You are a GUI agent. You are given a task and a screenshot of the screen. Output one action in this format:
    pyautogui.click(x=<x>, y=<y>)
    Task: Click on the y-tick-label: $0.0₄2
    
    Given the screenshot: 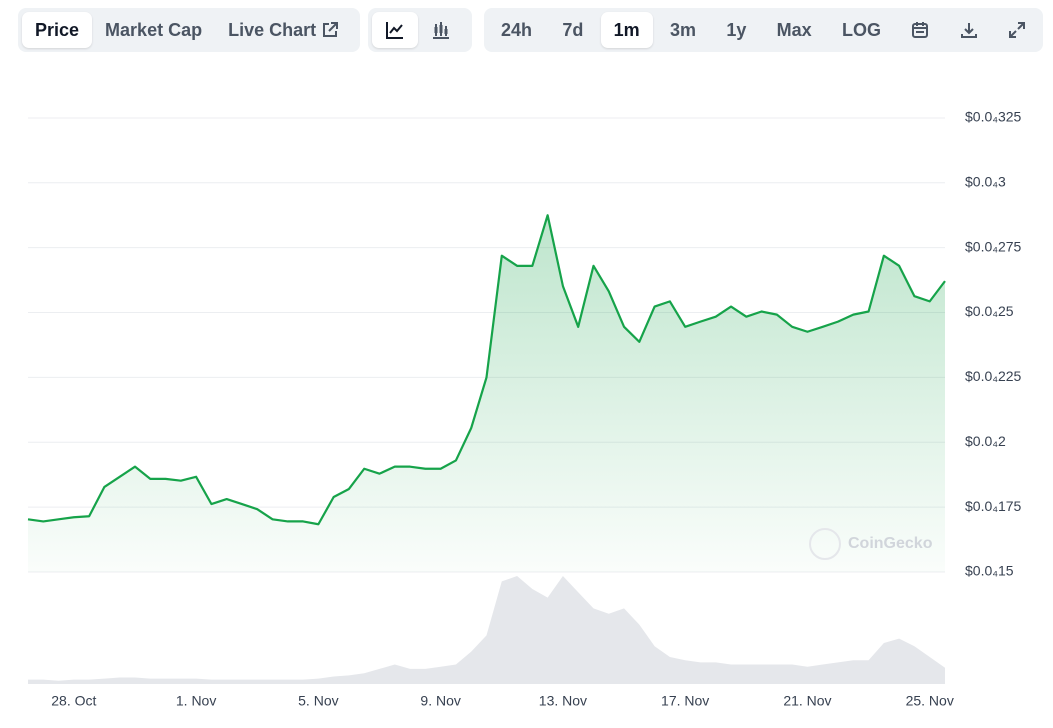 What is the action you would take?
    pyautogui.click(x=985, y=441)
    